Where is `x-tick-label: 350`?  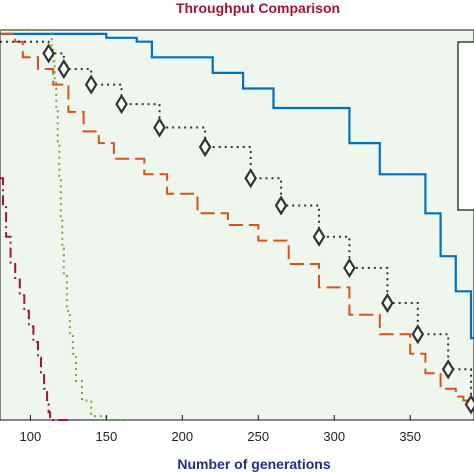 x-tick-label: 350 is located at coordinates (410, 436).